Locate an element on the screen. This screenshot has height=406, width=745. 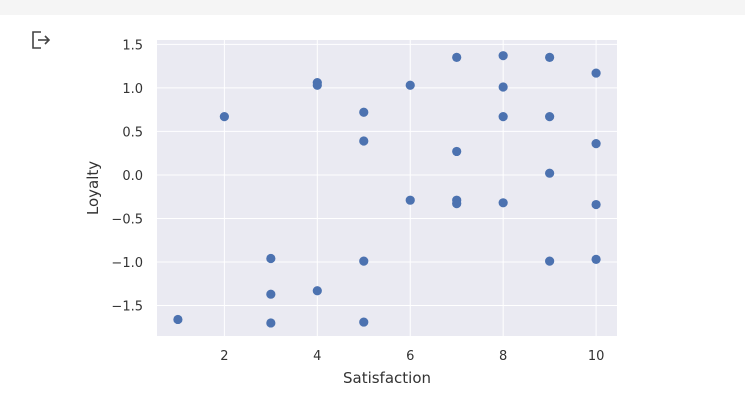
output-redirect-icon is located at coordinates (41, 40).